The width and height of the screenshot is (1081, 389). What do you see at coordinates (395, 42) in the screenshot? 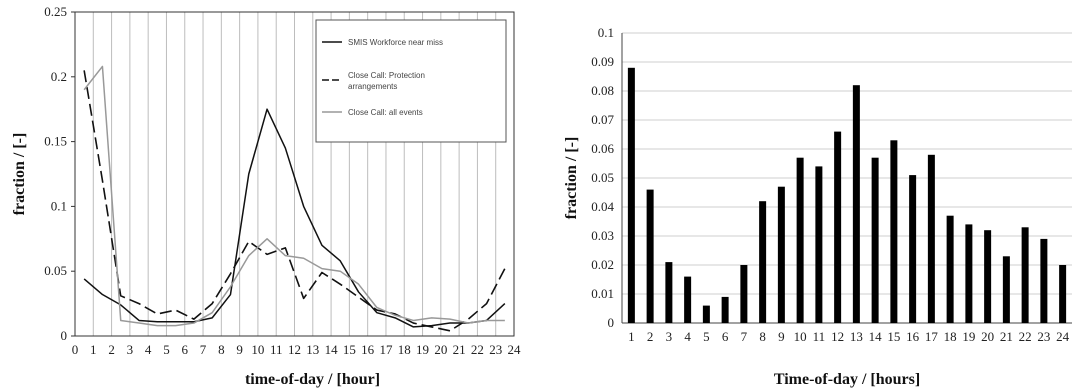
I see `legend-label-1: SMIS Workforce near miss` at bounding box center [395, 42].